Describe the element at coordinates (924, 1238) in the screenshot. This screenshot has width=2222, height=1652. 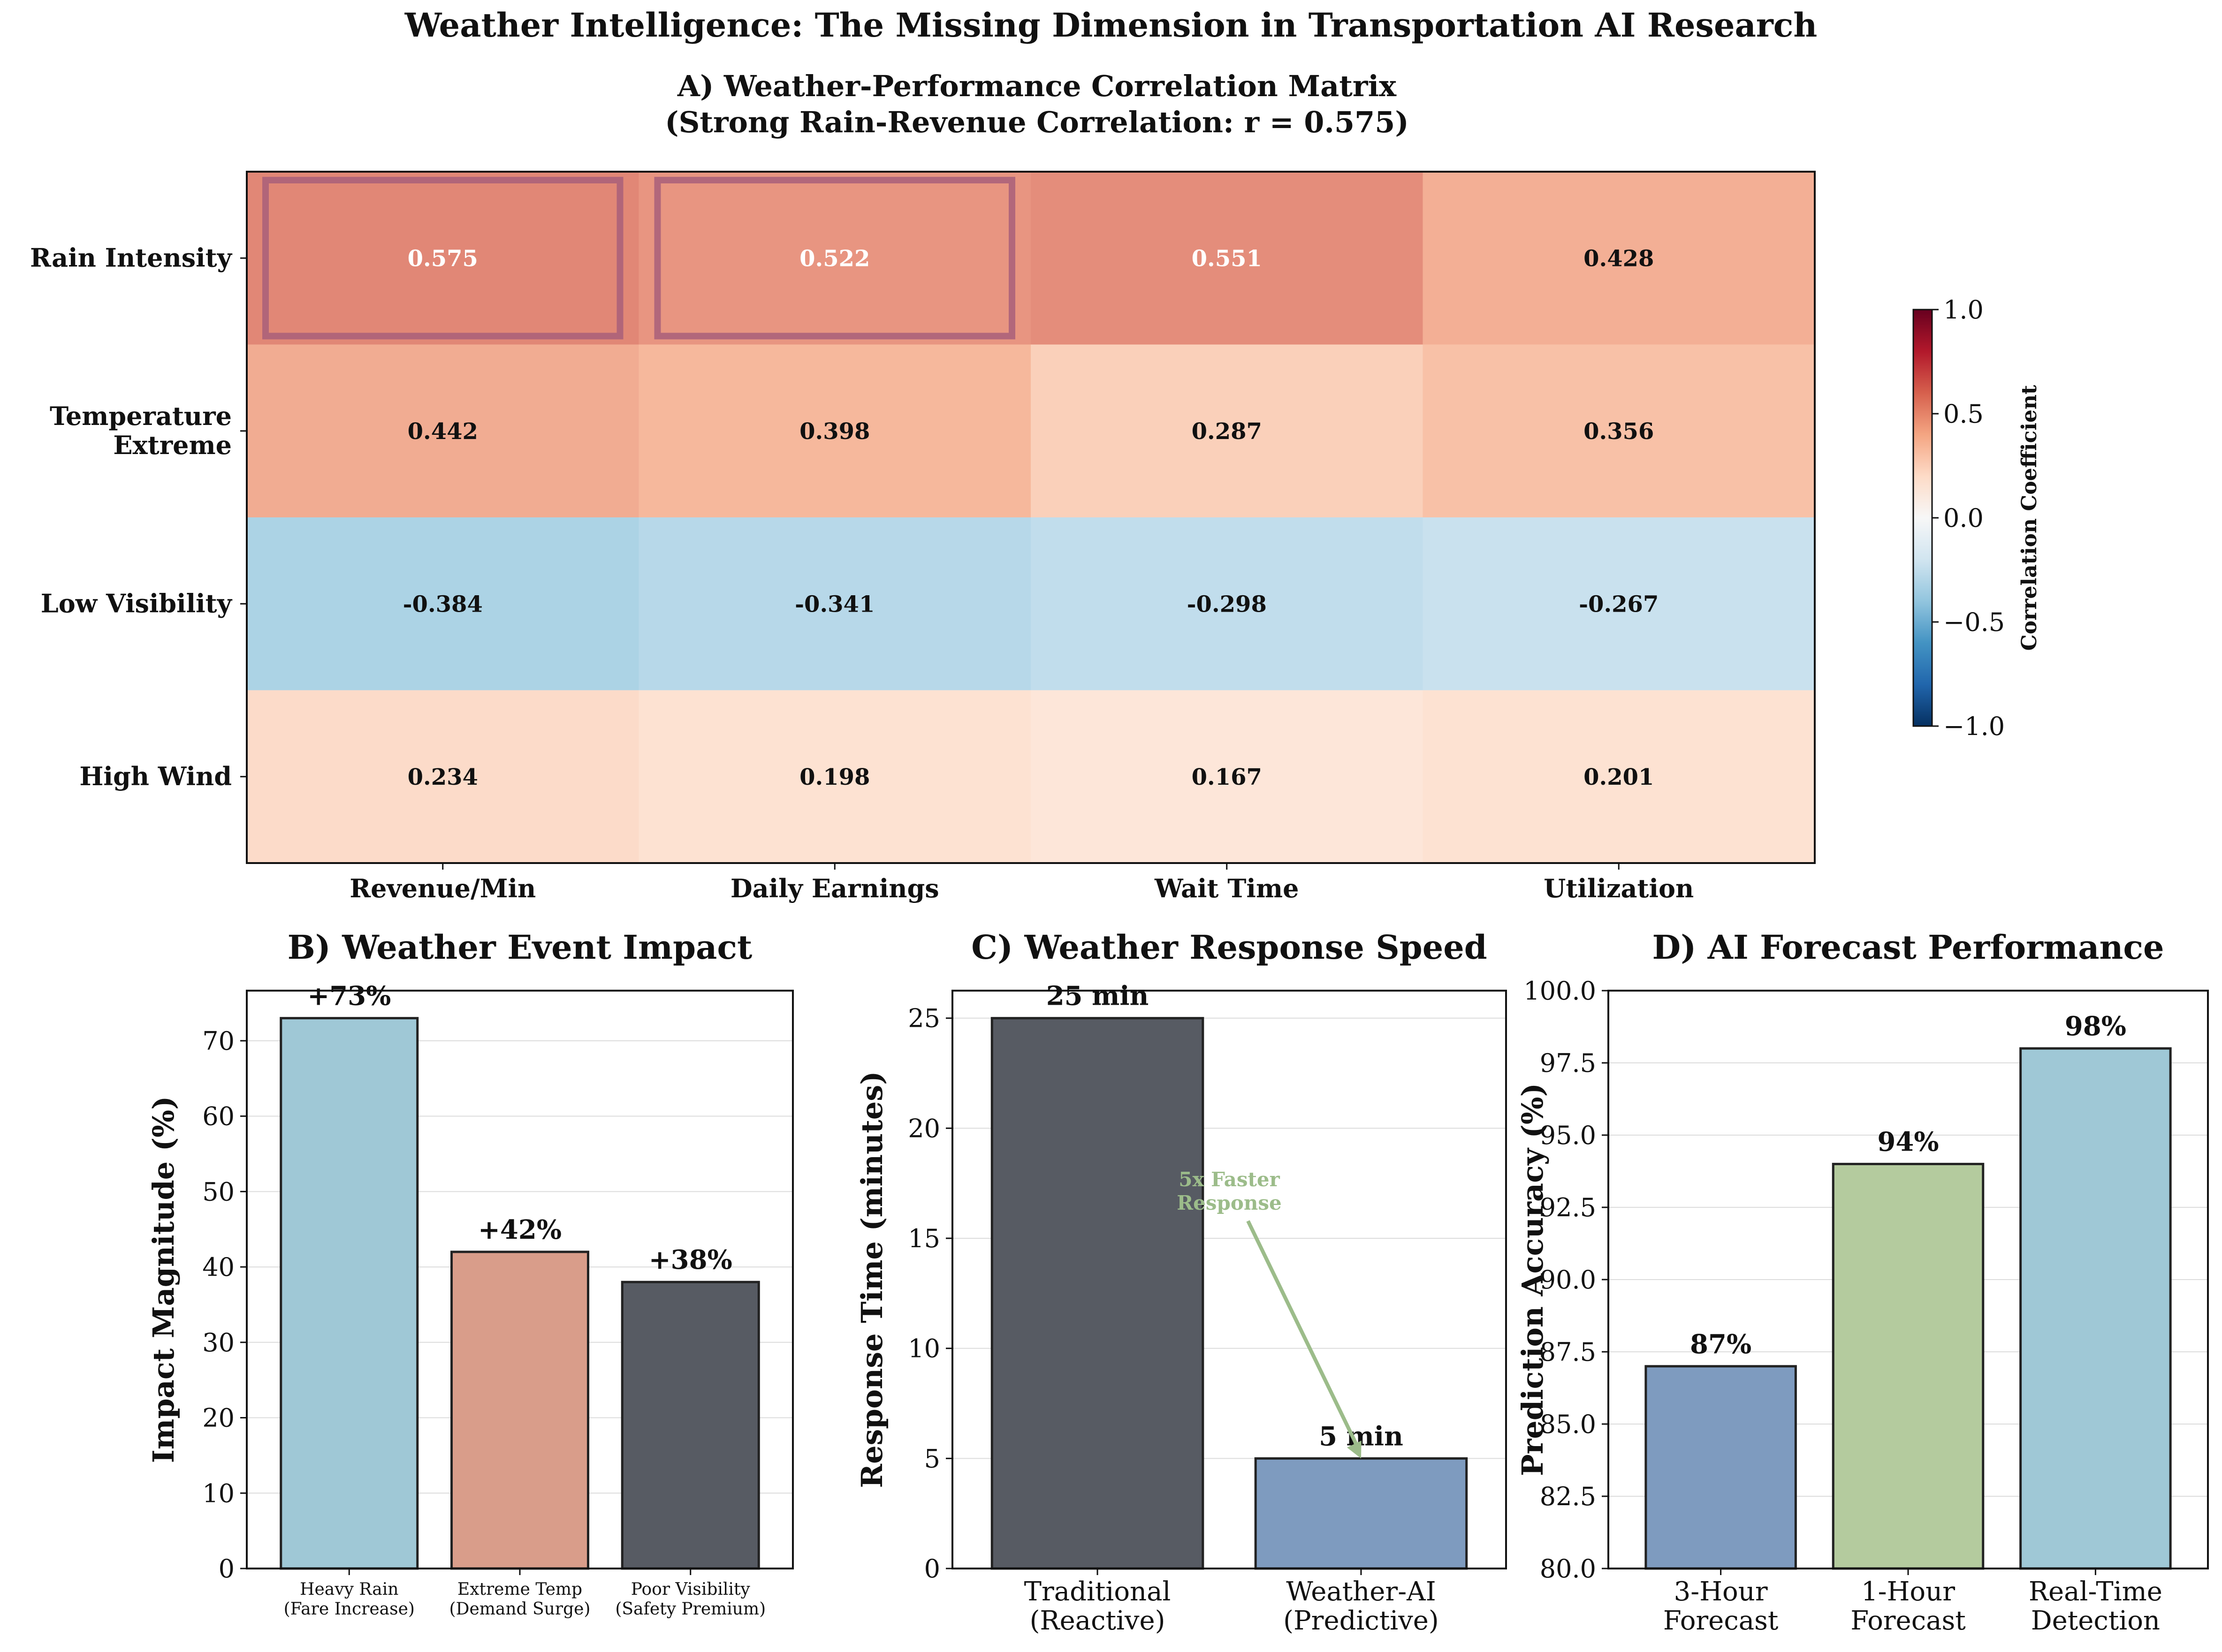
I see `y-tick-label: 15` at that location.